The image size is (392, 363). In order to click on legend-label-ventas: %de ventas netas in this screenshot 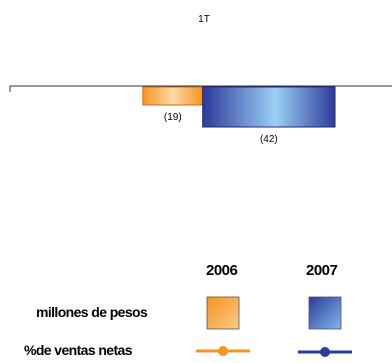, I will do `click(78, 350)`.